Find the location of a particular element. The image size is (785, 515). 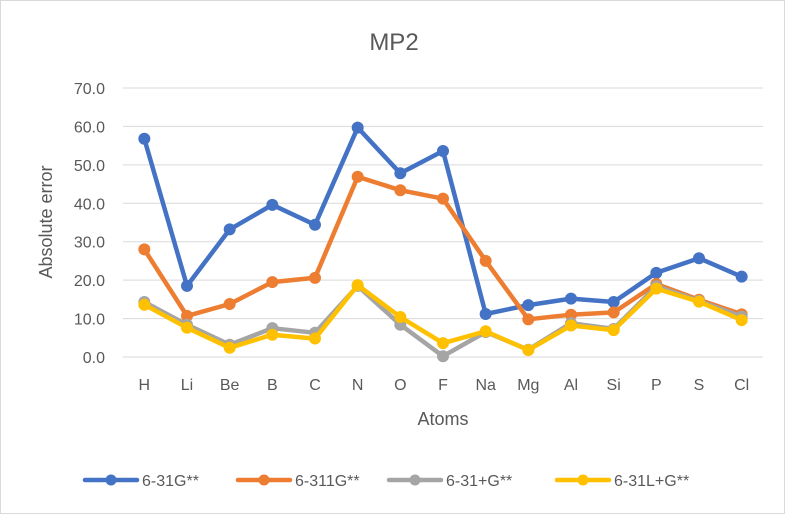

y-tick-label: 50.0 is located at coordinates (89, 166).